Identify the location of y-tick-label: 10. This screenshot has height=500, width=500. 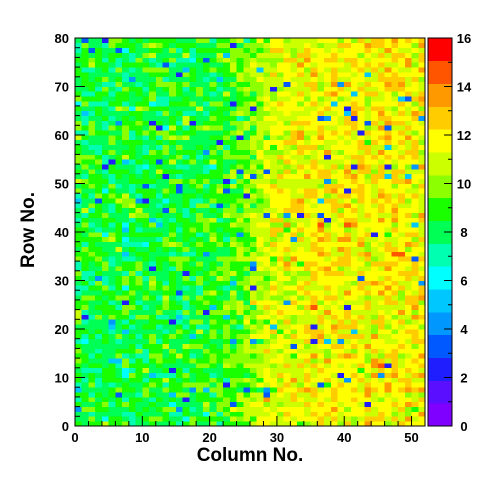
(62, 378).